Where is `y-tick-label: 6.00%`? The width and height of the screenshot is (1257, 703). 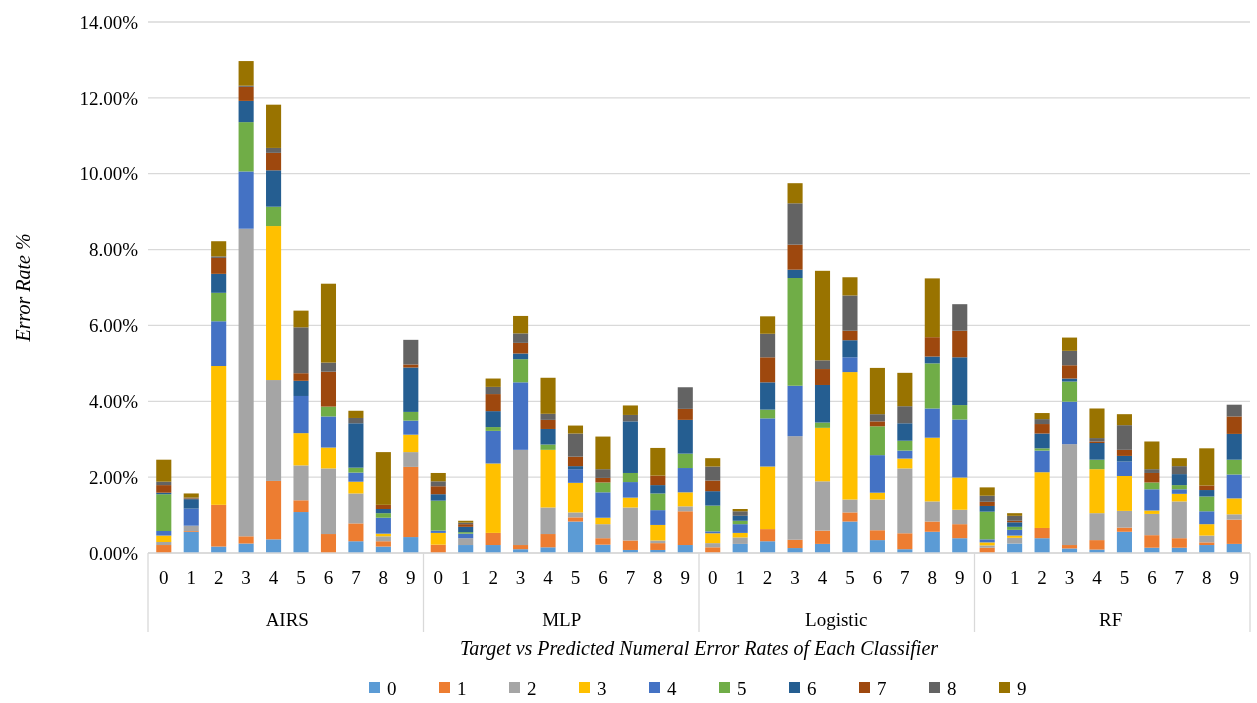 y-tick-label: 6.00% is located at coordinates (113, 326).